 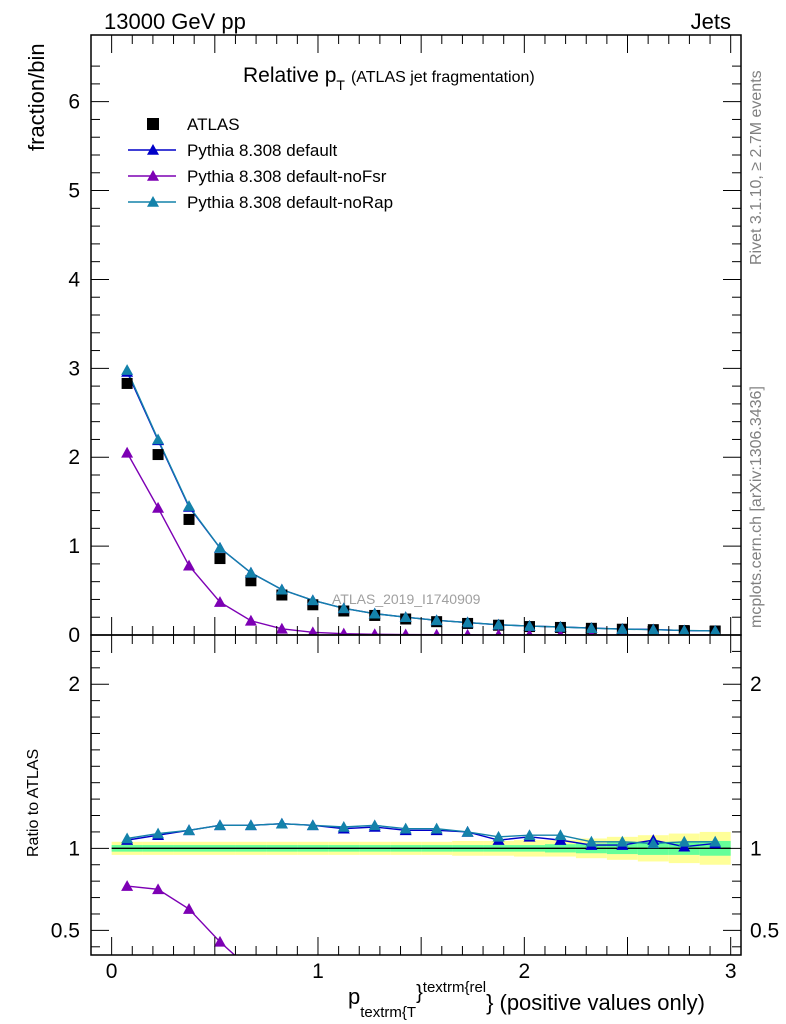 What do you see at coordinates (112, 971) in the screenshot?
I see `x-tick-label: 0` at bounding box center [112, 971].